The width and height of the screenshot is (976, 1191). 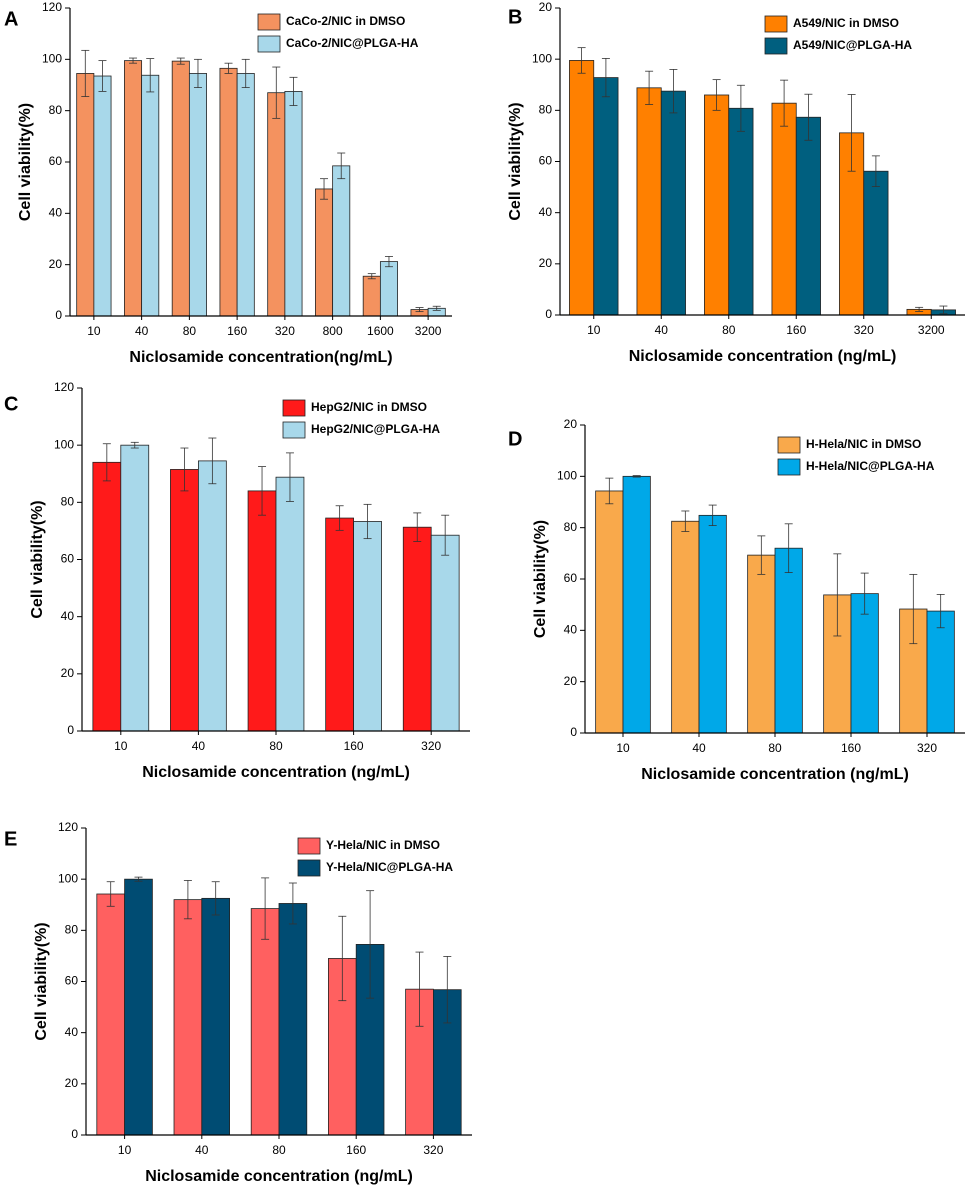 What do you see at coordinates (870, 466) in the screenshot?
I see `legend-label: H-Hela/NIC@PLGA-HA` at bounding box center [870, 466].